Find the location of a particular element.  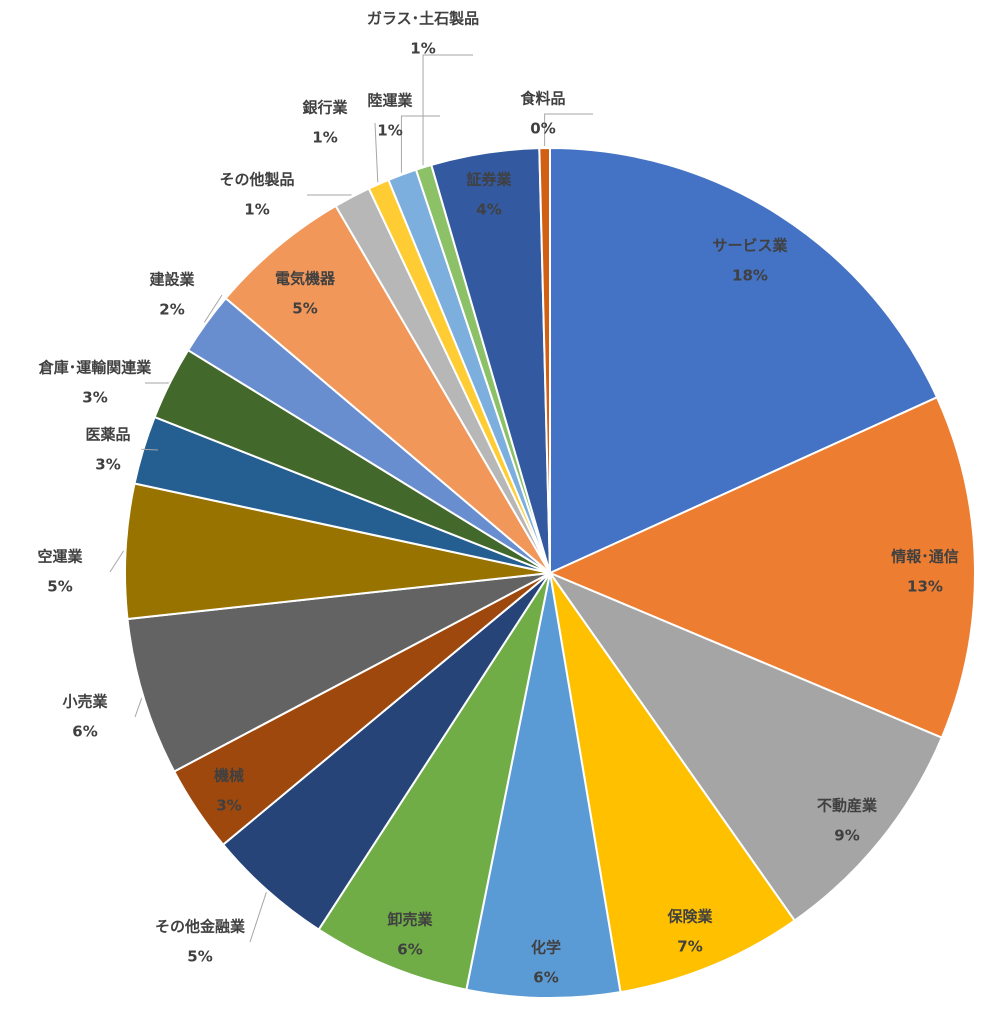

slice-value-label: 2% is located at coordinates (171, 310).